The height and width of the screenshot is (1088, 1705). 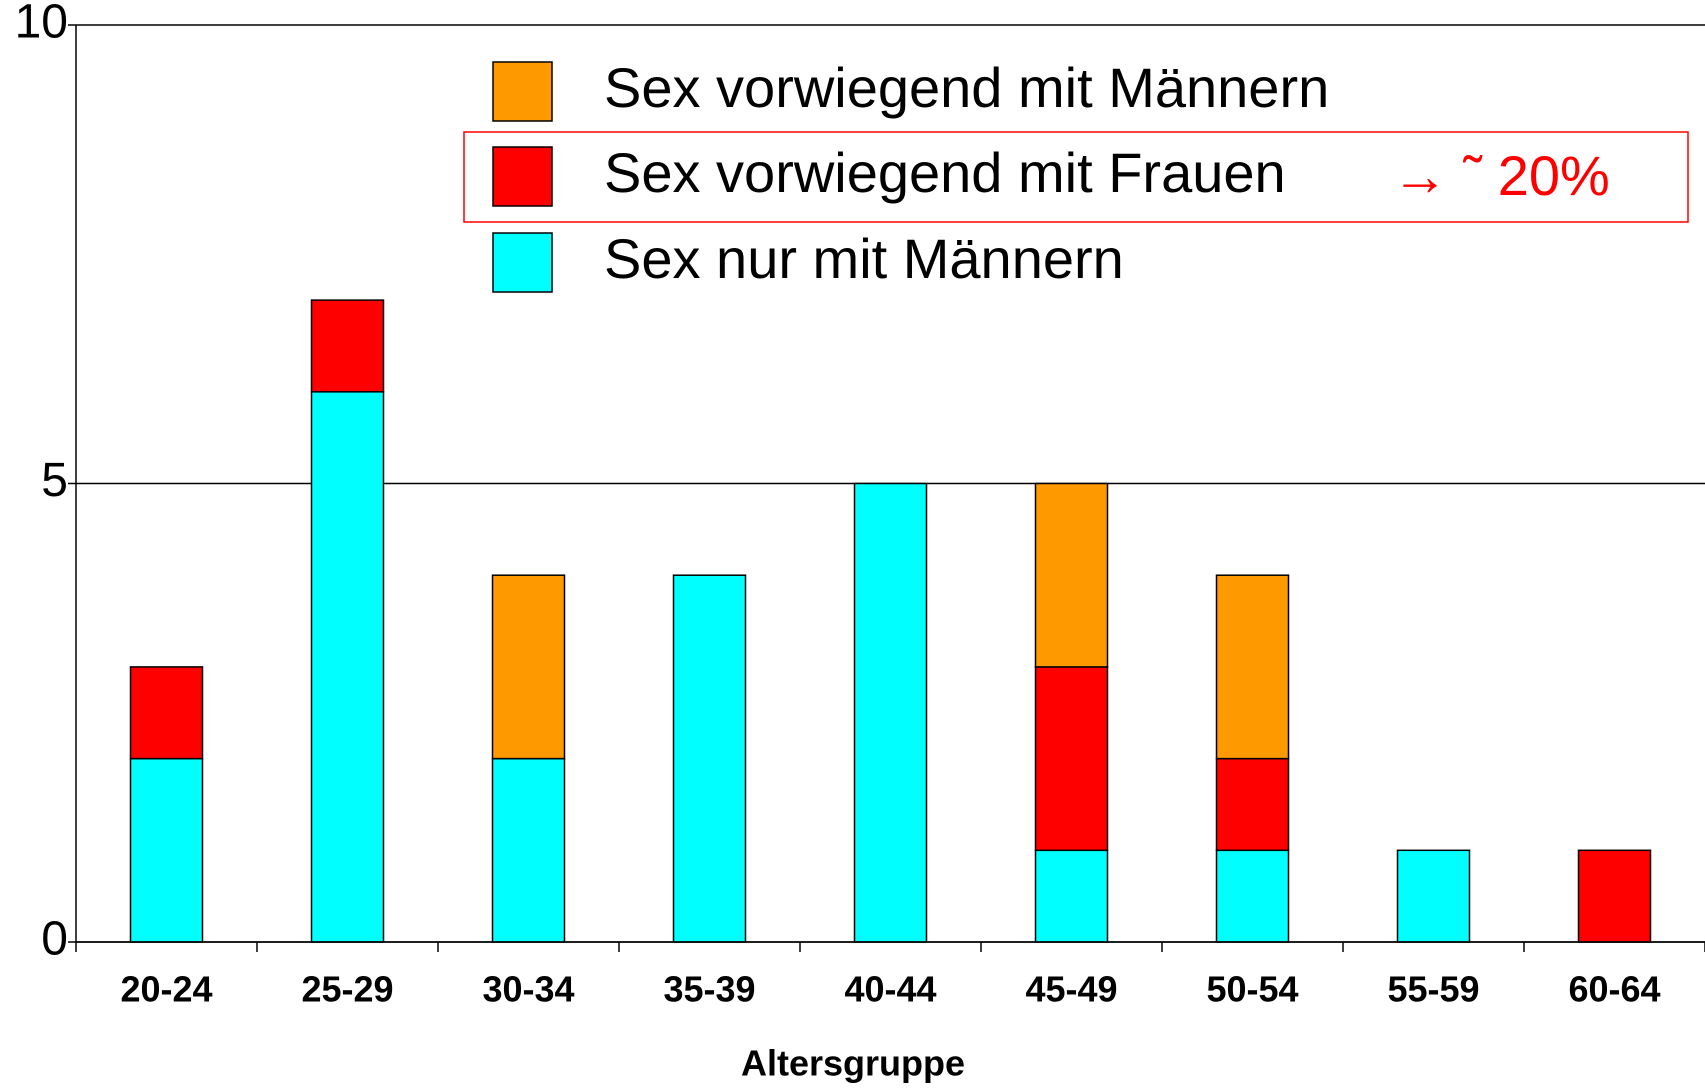 I want to click on legend-label: Sex nur mit Männern, so click(x=864, y=258).